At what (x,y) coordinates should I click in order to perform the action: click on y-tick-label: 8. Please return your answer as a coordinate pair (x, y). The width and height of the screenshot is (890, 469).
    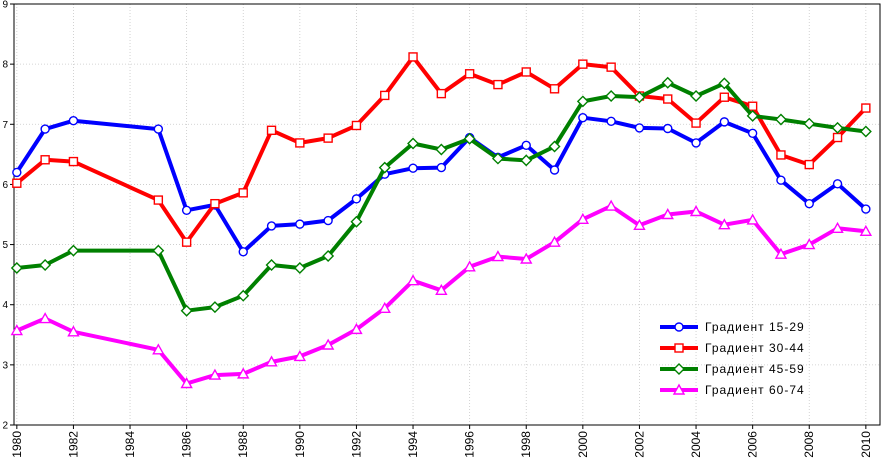
    Looking at the image, I should click on (5, 65).